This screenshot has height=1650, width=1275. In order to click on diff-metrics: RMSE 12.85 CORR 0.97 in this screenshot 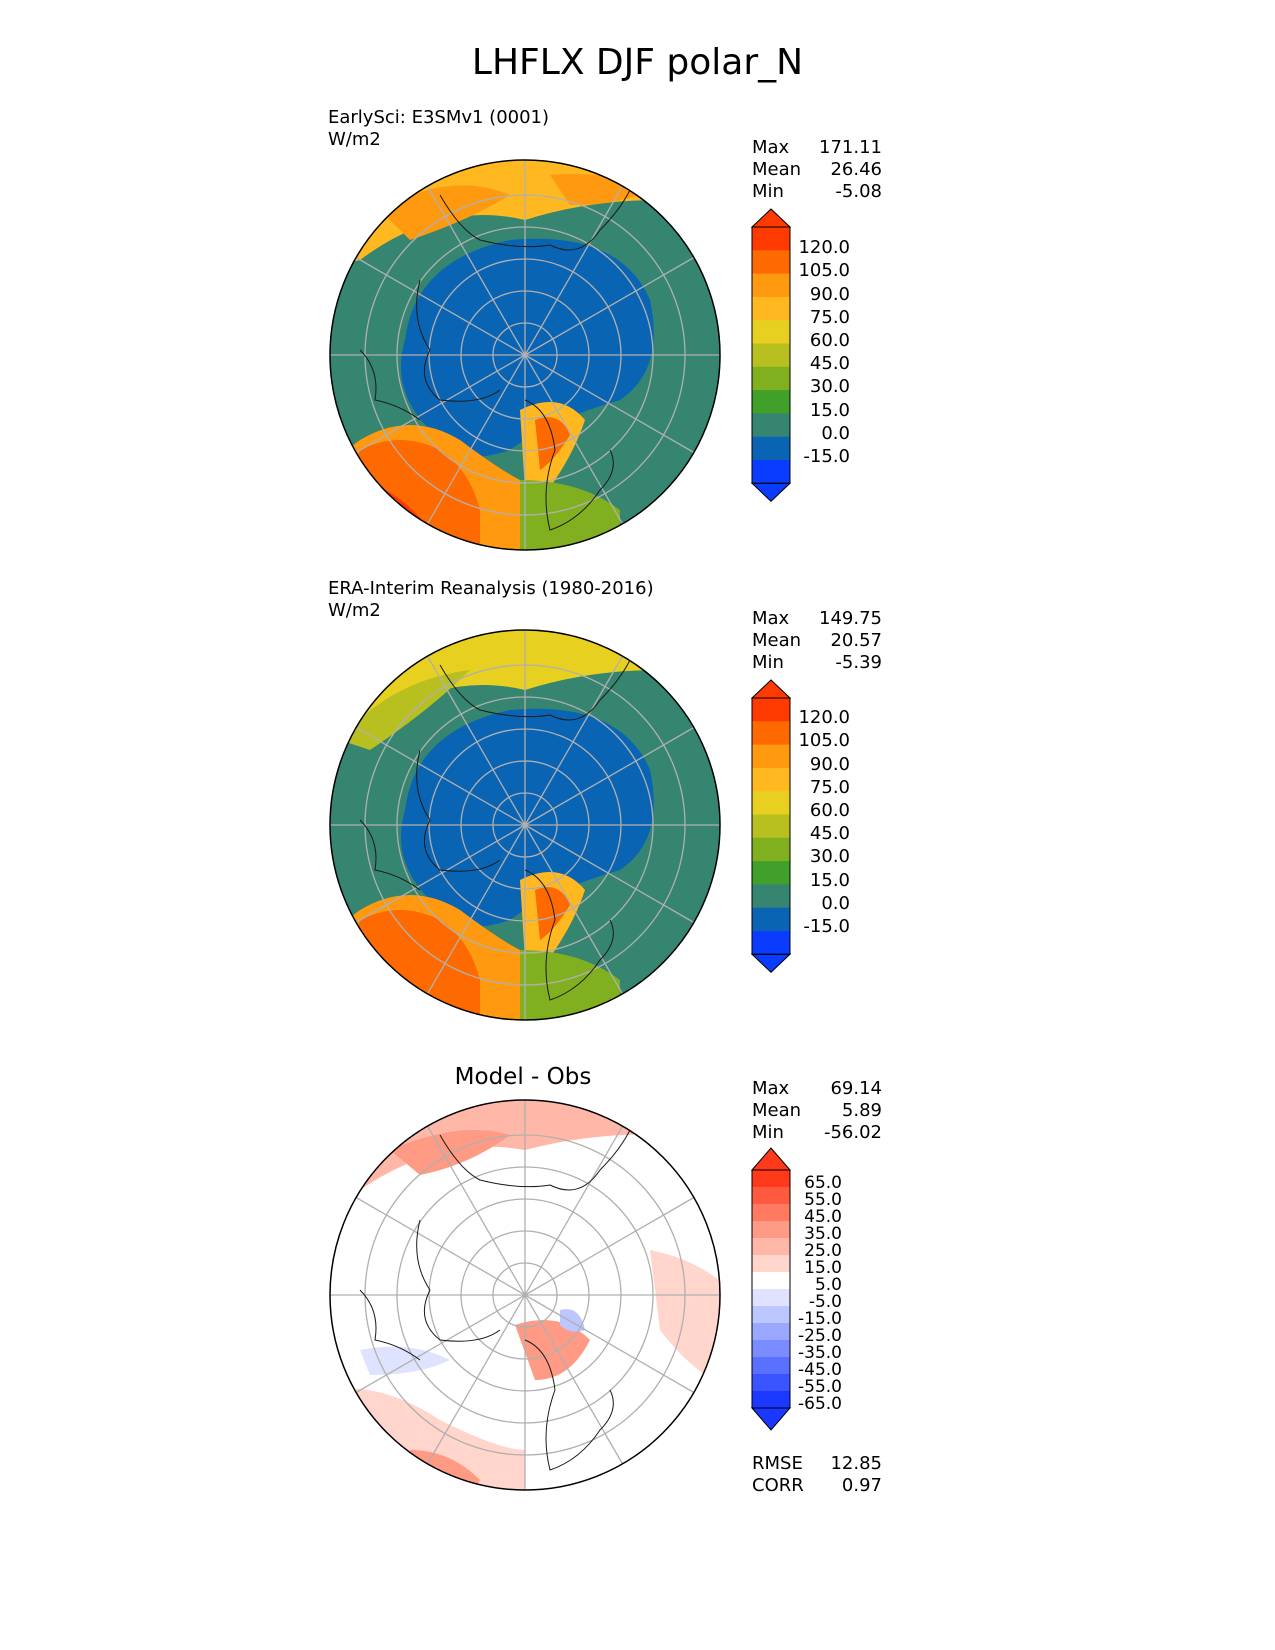, I will do `click(817, 1475)`.